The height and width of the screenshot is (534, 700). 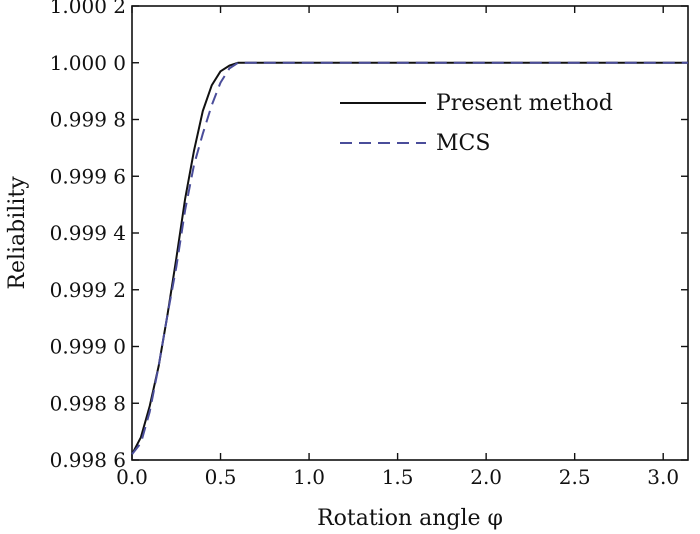 I want to click on y-tick-label: 0.998 8, so click(x=88, y=403).